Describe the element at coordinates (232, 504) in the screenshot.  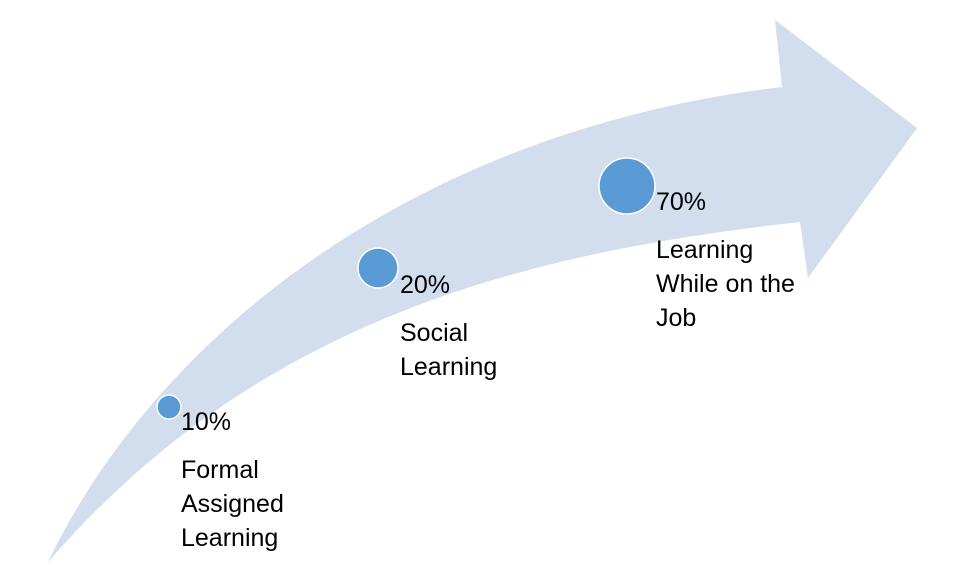
I see `stage-title: Formal Assigned Learning` at that location.